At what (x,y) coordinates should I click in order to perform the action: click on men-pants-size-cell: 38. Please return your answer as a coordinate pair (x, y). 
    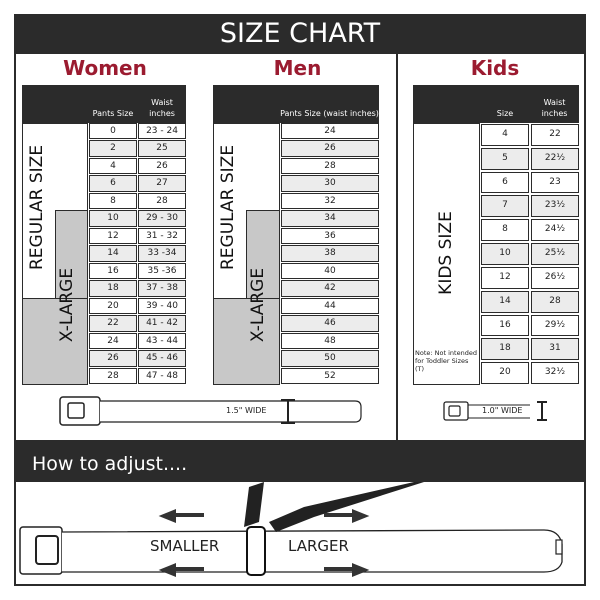
    Looking at the image, I should click on (330, 253).